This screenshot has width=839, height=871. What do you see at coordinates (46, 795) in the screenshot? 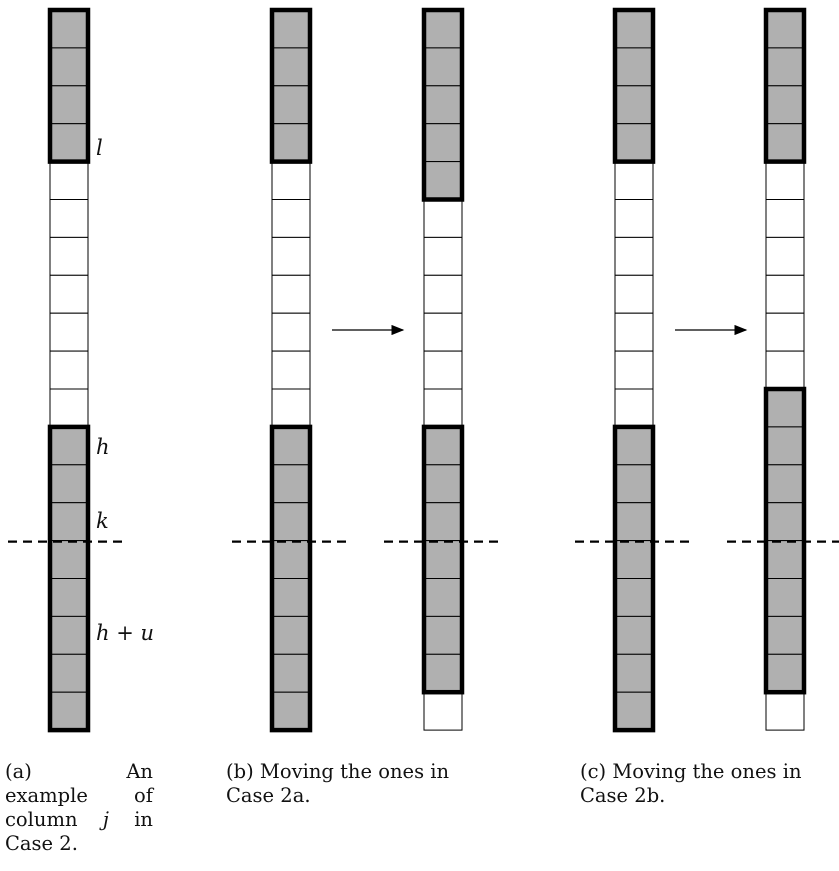
I see `caption-a-word-example: example` at bounding box center [46, 795].